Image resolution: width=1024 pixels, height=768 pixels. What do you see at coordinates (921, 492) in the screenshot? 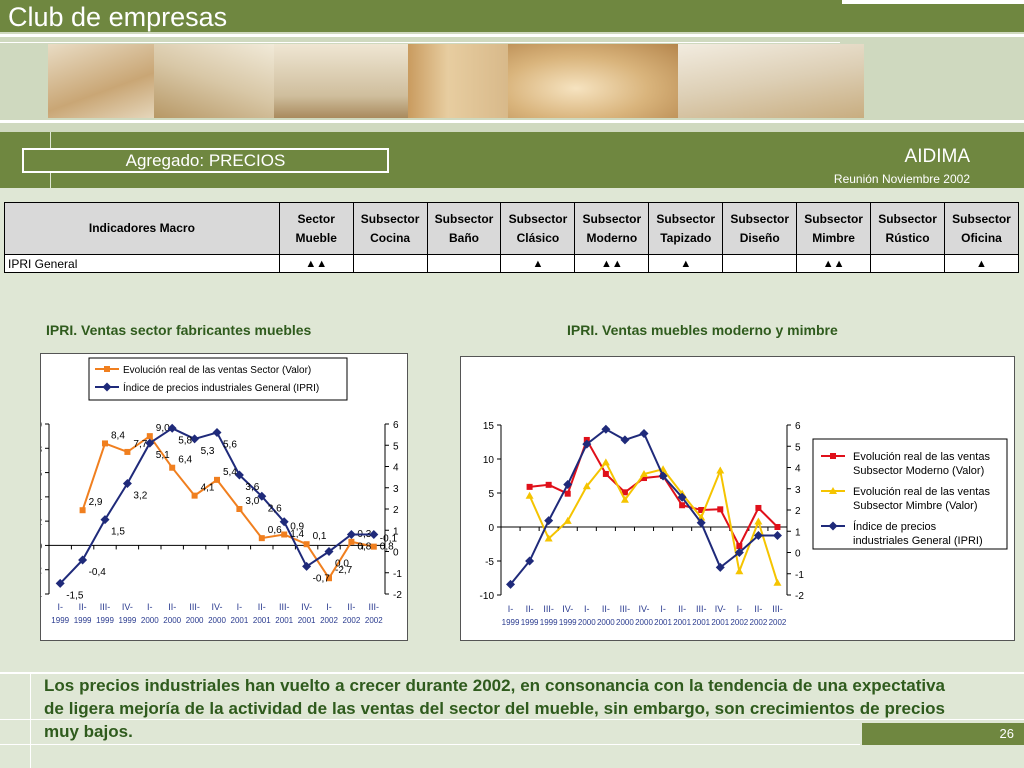
I see `legend-entry-line: Evolución real de las ventas` at bounding box center [921, 492].